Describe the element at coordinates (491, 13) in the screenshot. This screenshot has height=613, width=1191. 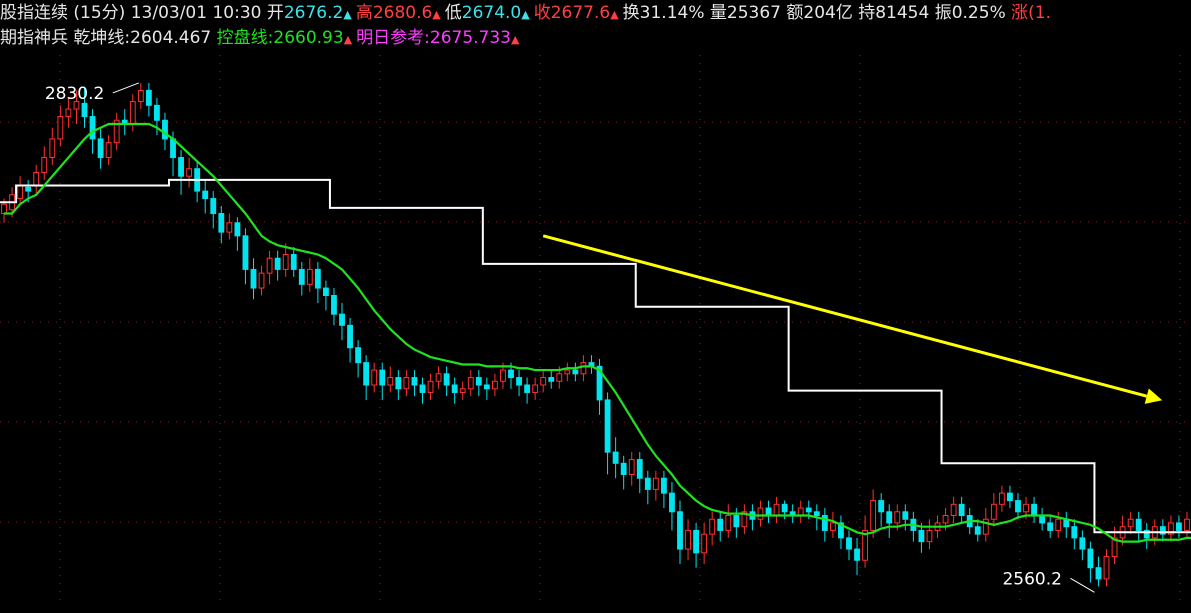
I see `row1-segment: 2674.0` at that location.